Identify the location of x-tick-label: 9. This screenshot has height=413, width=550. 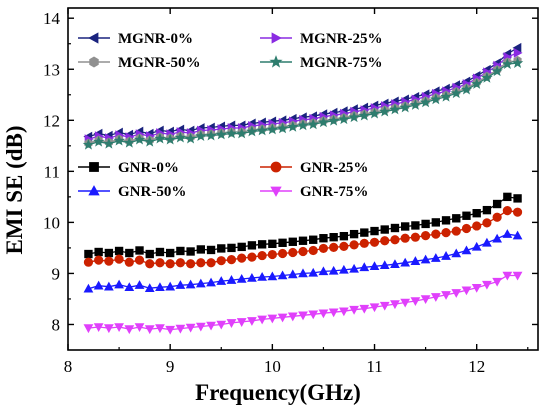
(170, 366).